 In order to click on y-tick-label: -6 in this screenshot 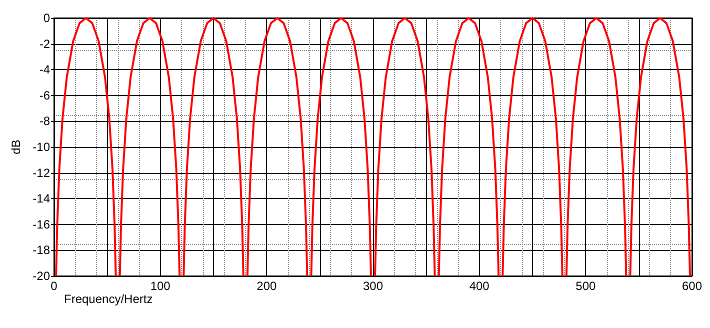, I will do `click(44, 95)`.